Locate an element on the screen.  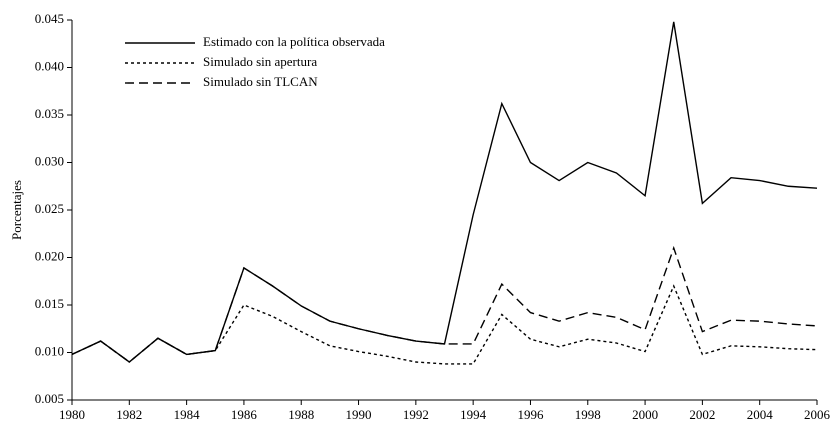
x-tick-label: 1998 is located at coordinates (588, 414).